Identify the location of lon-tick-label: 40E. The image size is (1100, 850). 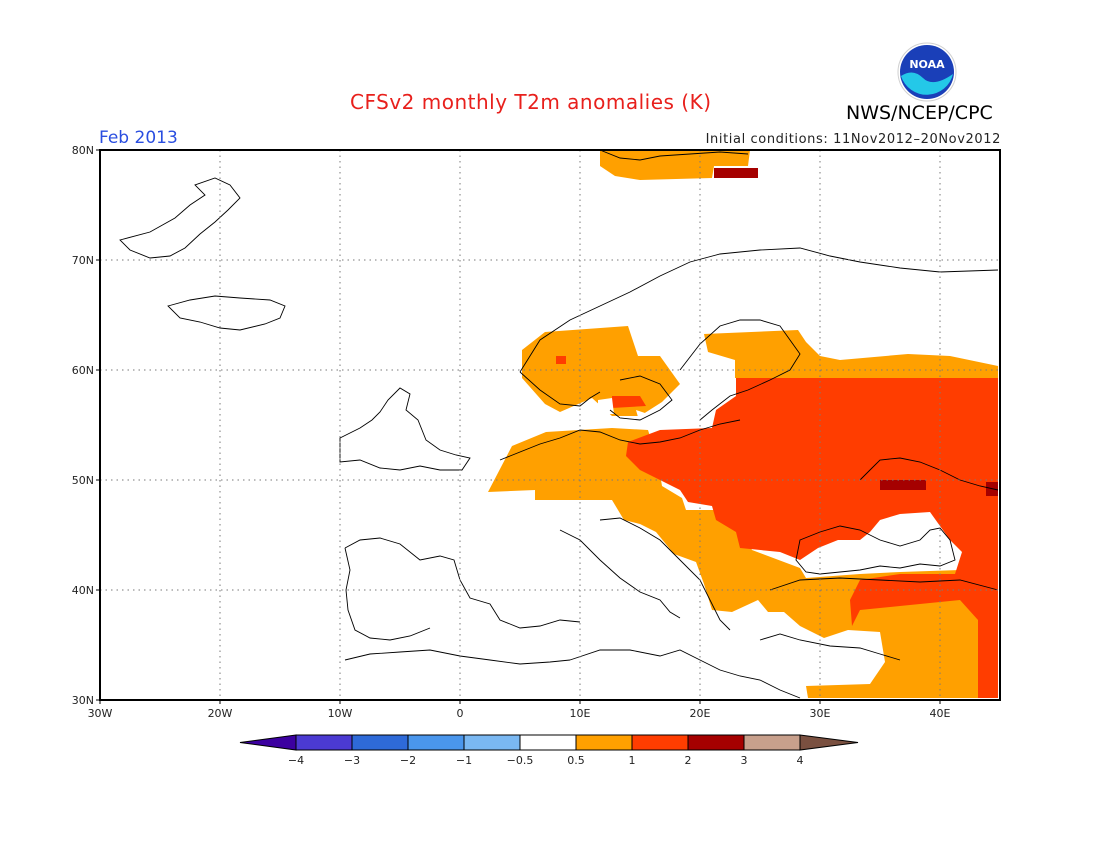
(940, 713).